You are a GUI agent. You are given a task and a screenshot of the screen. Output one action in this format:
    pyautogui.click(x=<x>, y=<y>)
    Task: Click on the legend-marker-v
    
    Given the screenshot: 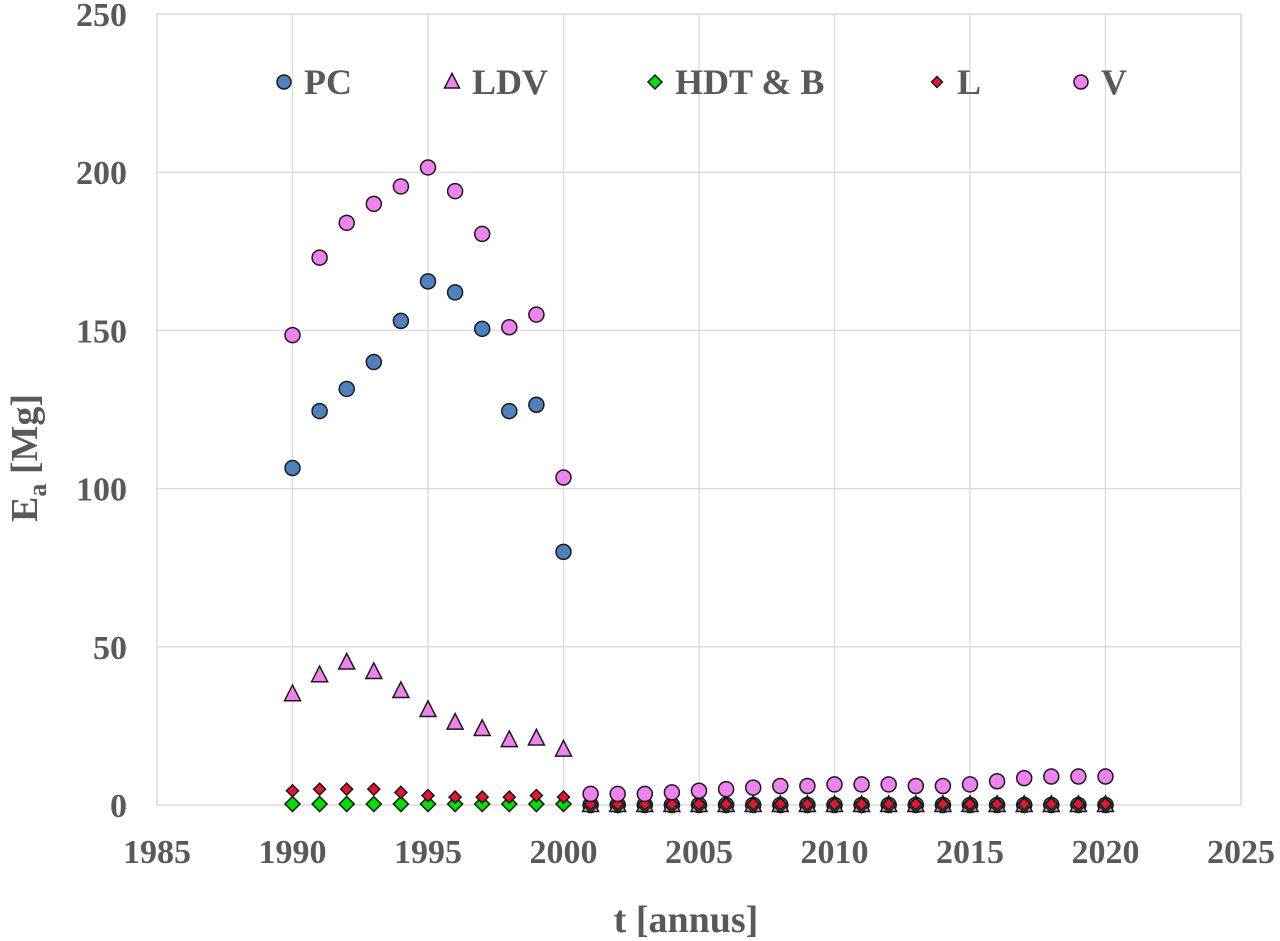 What is the action you would take?
    pyautogui.click(x=1081, y=82)
    